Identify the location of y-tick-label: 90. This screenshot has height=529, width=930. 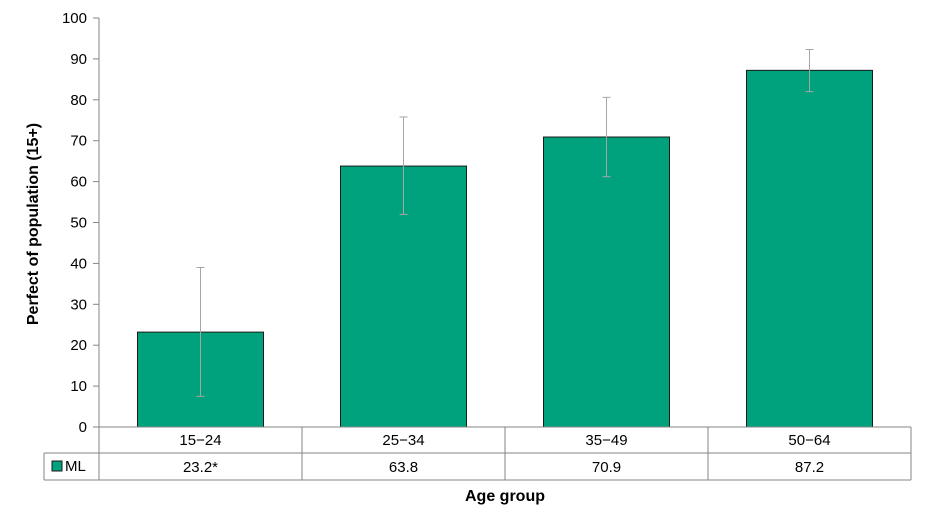
(78, 59).